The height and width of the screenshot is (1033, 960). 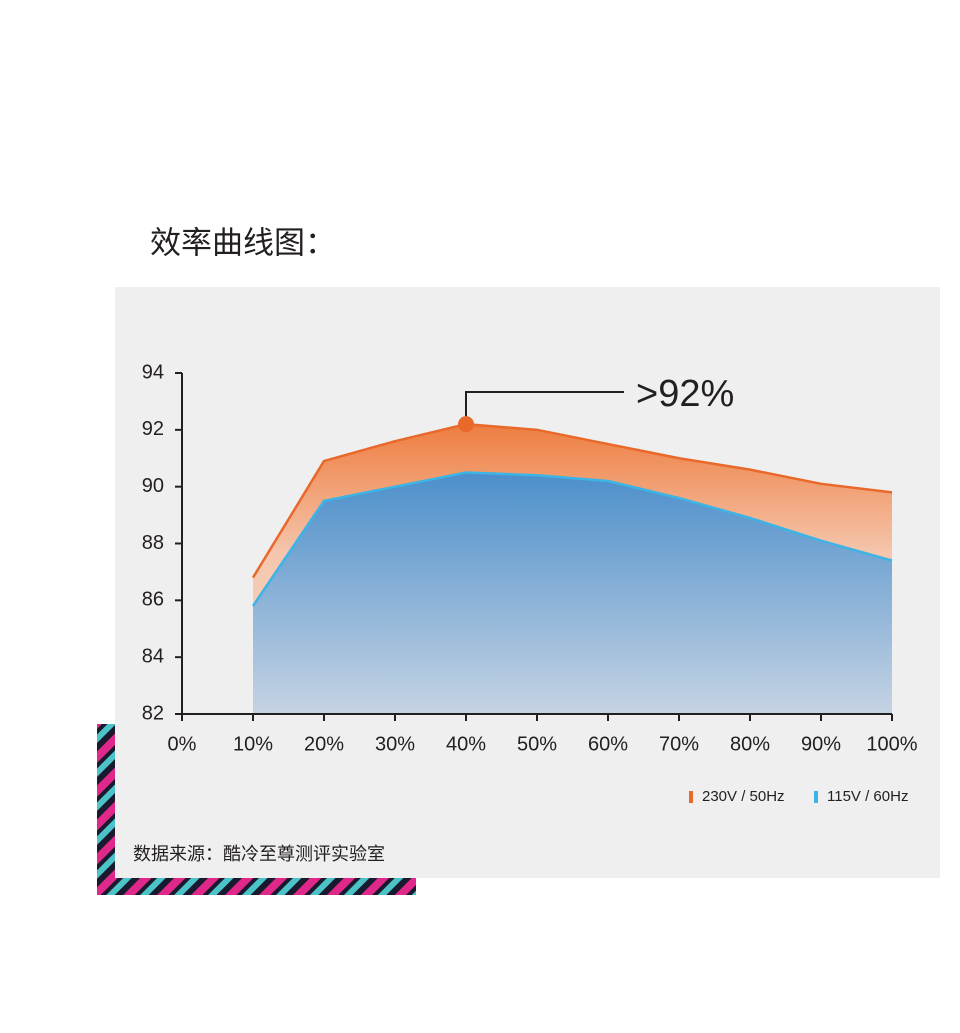 What do you see at coordinates (324, 744) in the screenshot?
I see `x-tick-label: 20%` at bounding box center [324, 744].